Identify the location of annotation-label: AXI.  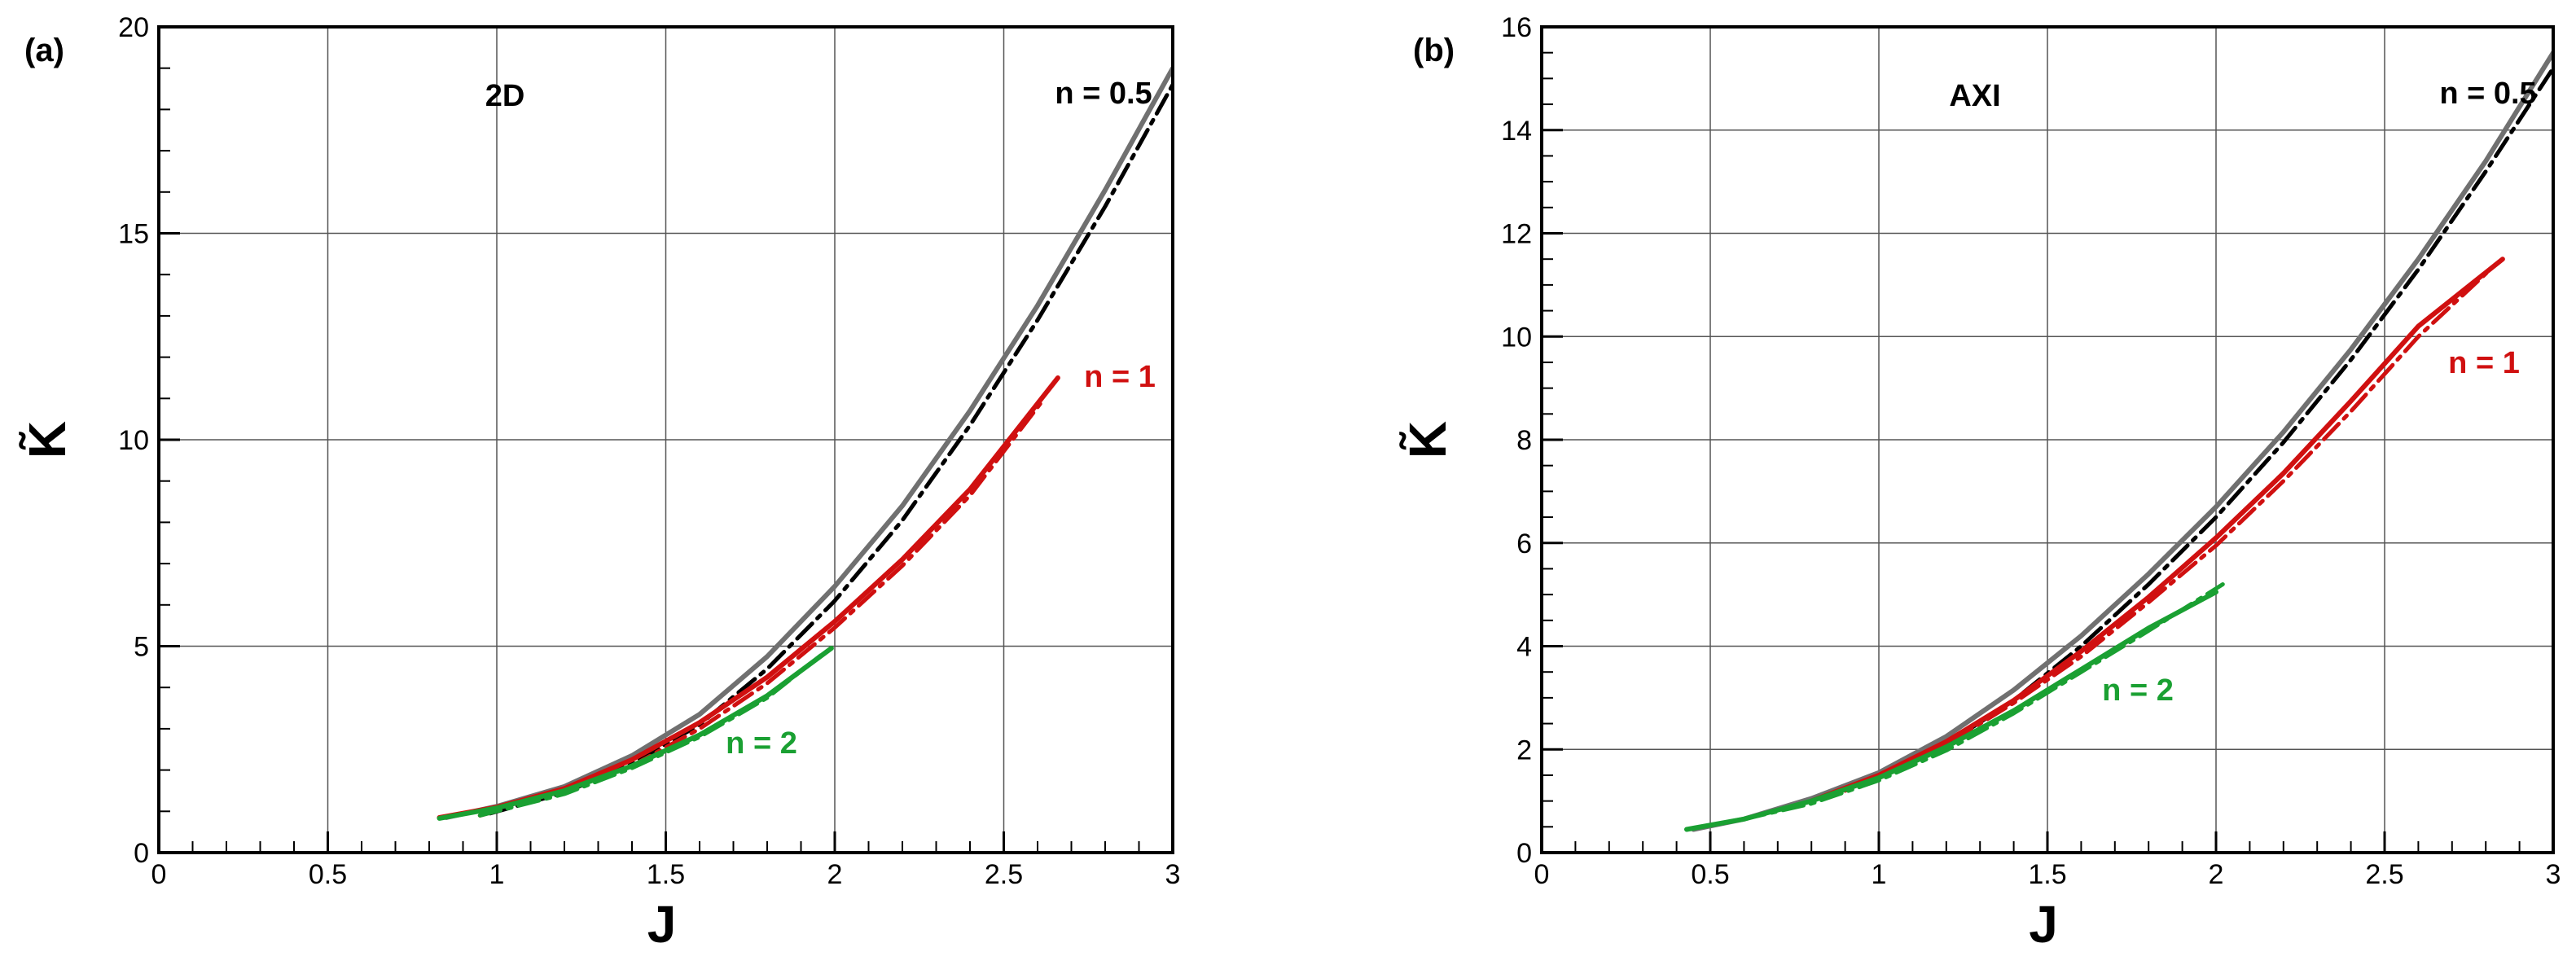
(1974, 96).